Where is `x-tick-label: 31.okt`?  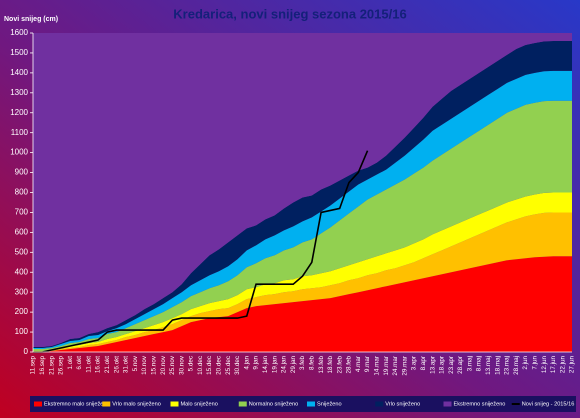 x-tick-label: 31.okt is located at coordinates (126, 364).